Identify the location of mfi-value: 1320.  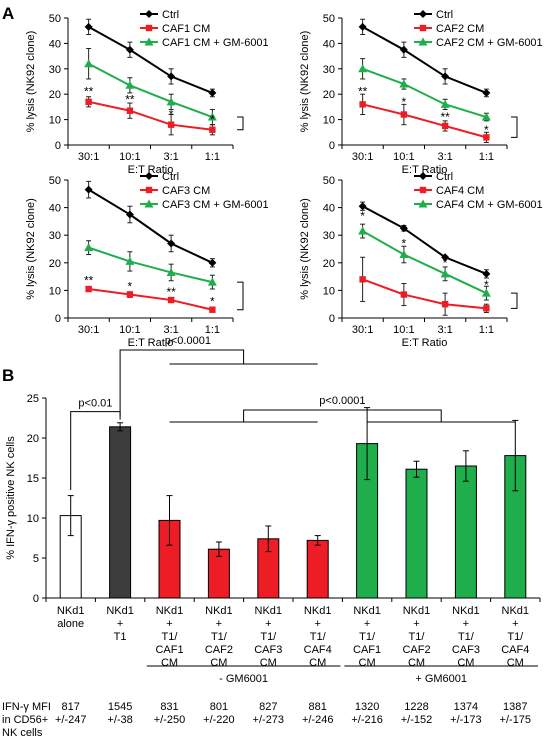
(367, 707).